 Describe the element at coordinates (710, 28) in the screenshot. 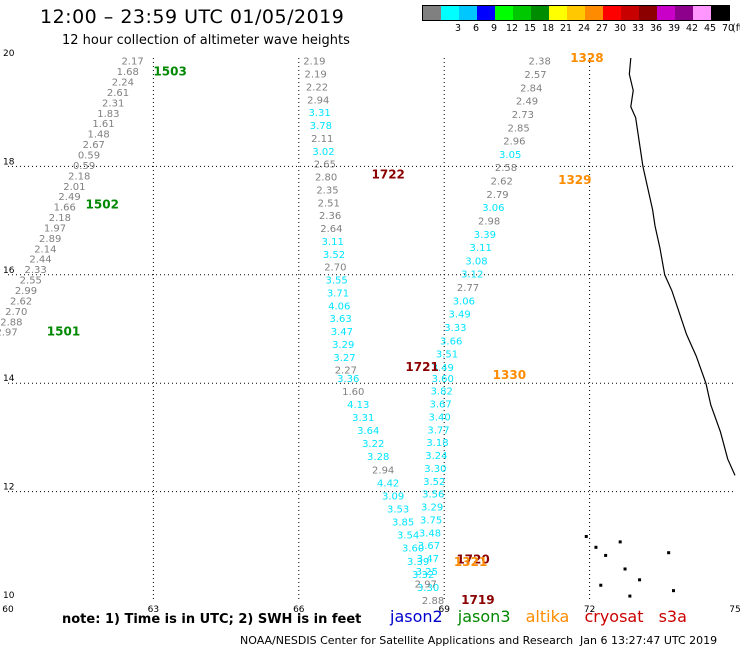

I see `legend-label: 45` at that location.